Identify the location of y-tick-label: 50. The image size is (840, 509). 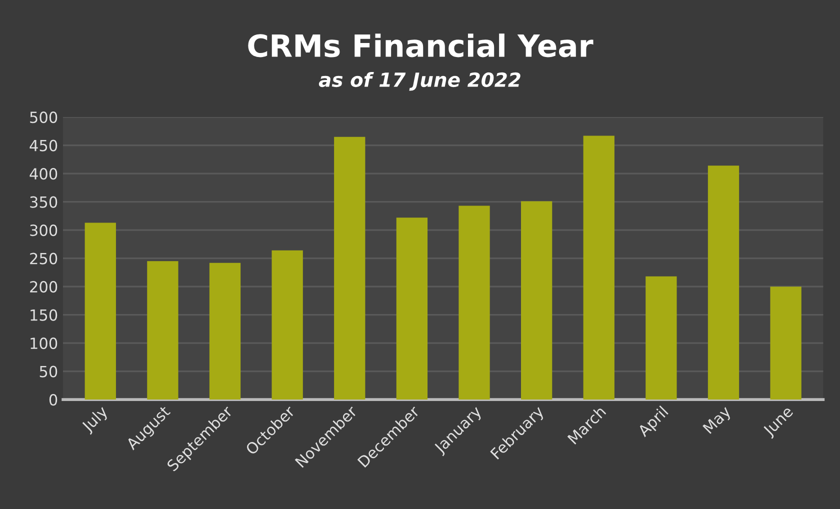
(49, 372).